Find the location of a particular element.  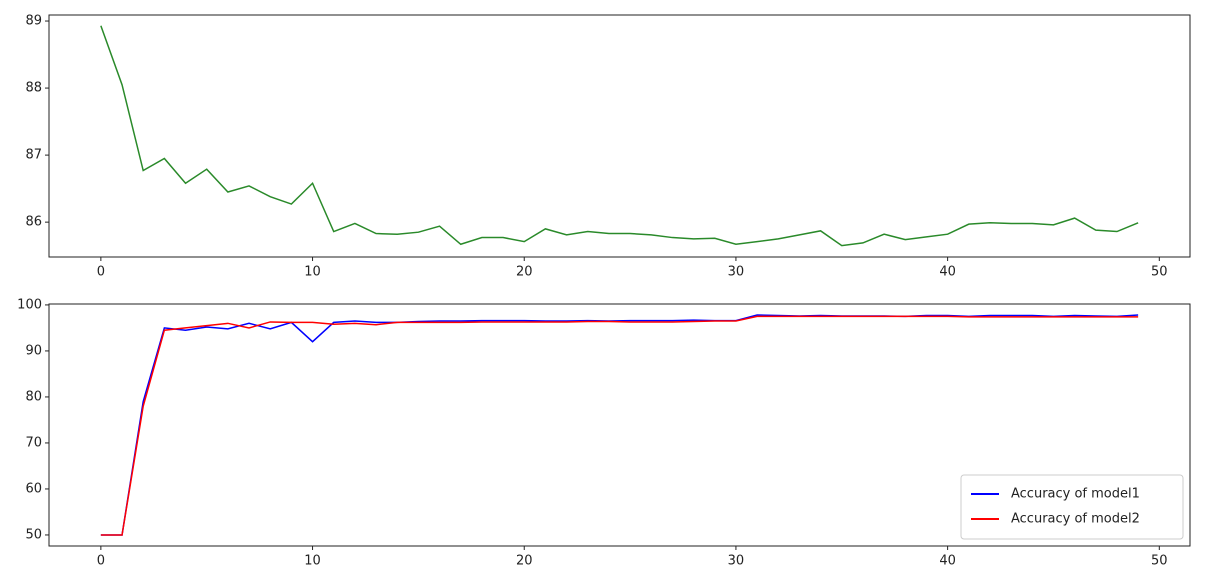

y-tick-label: 88 is located at coordinates (33, 88).